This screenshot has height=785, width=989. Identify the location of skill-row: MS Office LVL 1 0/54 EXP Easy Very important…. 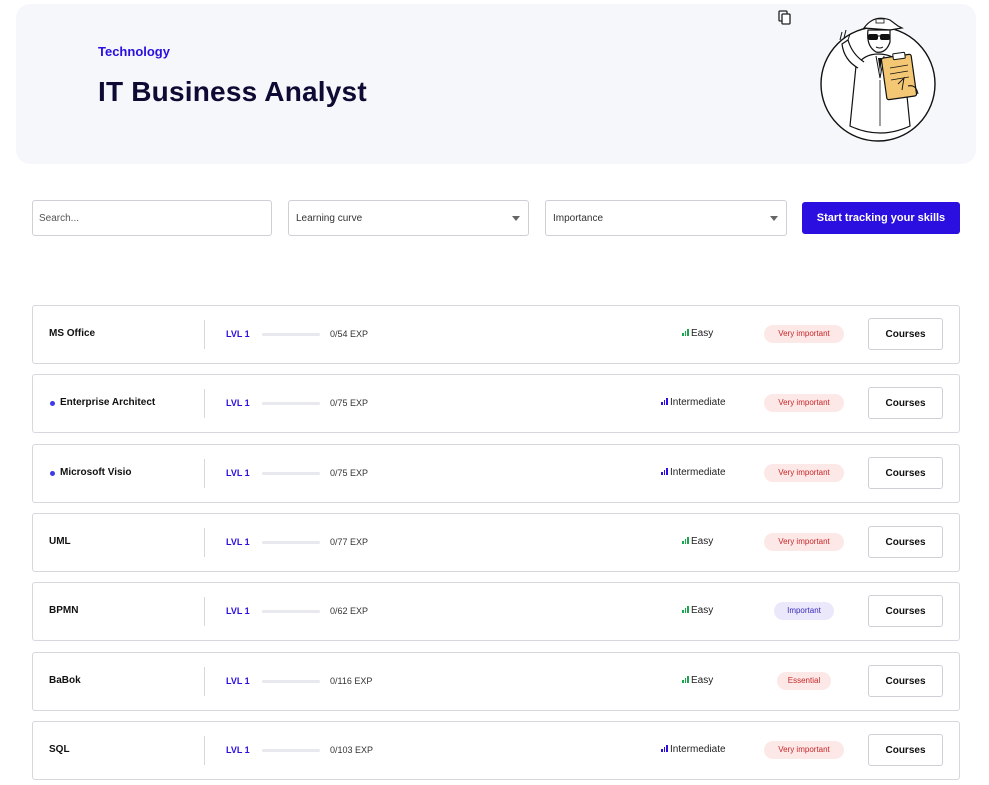
(496, 334).